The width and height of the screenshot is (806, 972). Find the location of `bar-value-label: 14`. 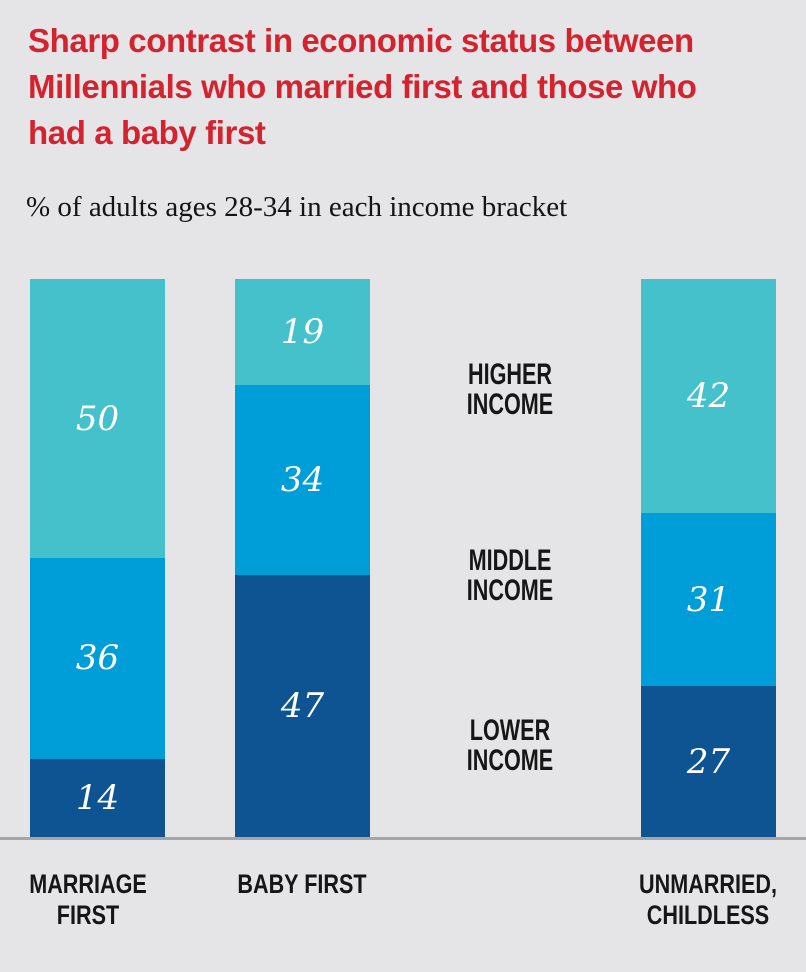

bar-value-label: 14 is located at coordinates (97, 797).